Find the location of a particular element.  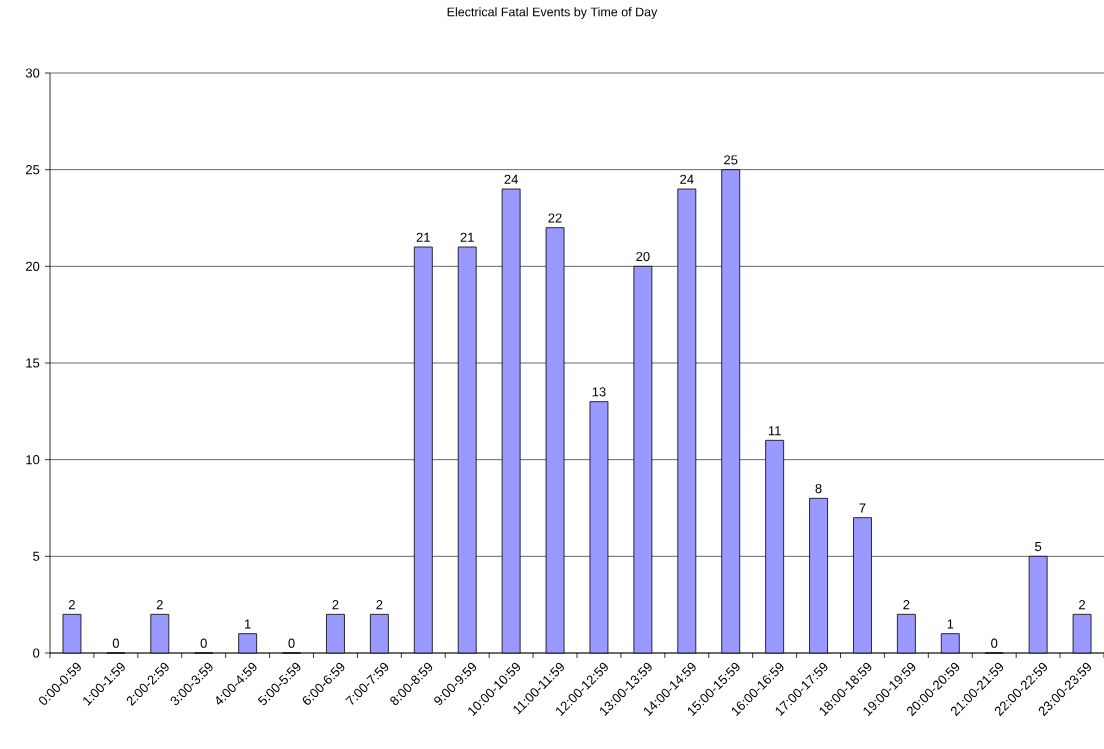

data-label: 11 is located at coordinates (774, 431).